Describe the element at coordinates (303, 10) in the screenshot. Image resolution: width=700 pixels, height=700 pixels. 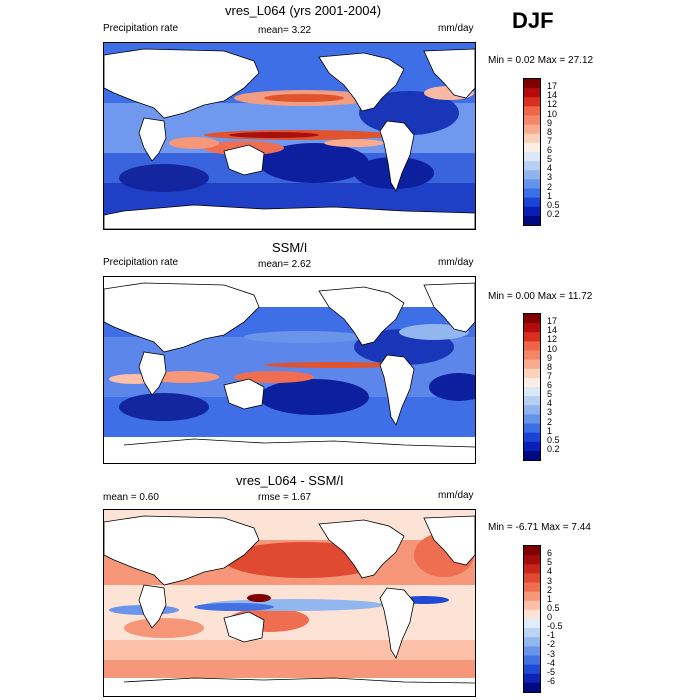
I see `panel-1-title: vres_L064 (yrs 2001-2004)` at that location.